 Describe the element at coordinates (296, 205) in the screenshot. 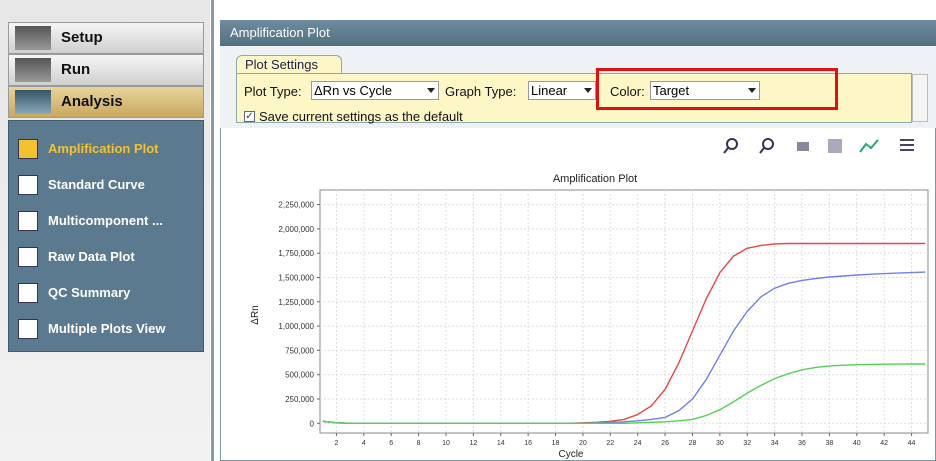

I see `y-tick-label: 2,250,000` at that location.